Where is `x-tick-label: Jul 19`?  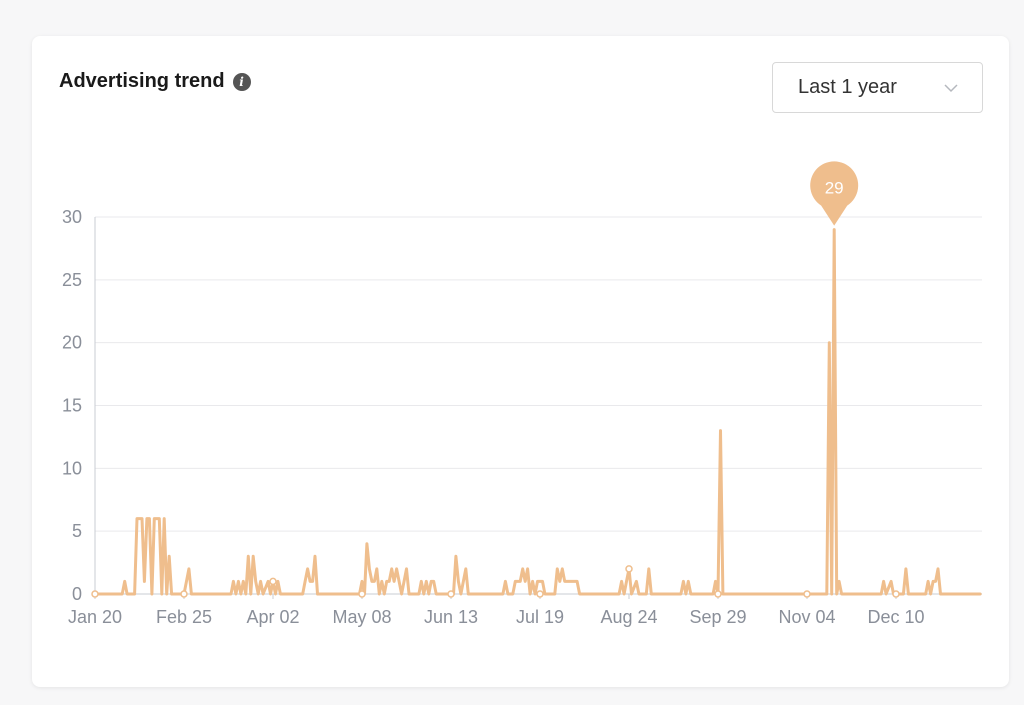
x-tick-label: Jul 19 is located at coordinates (540, 617).